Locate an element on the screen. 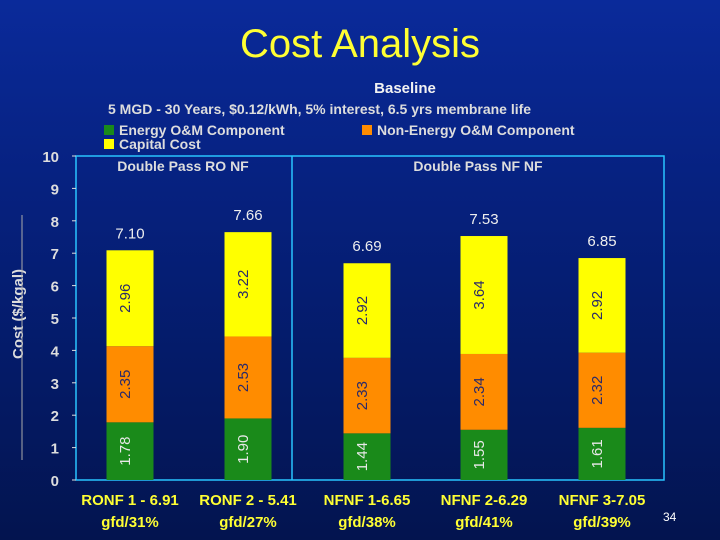 This screenshot has width=720, height=540. page-number: 34 is located at coordinates (670, 517).